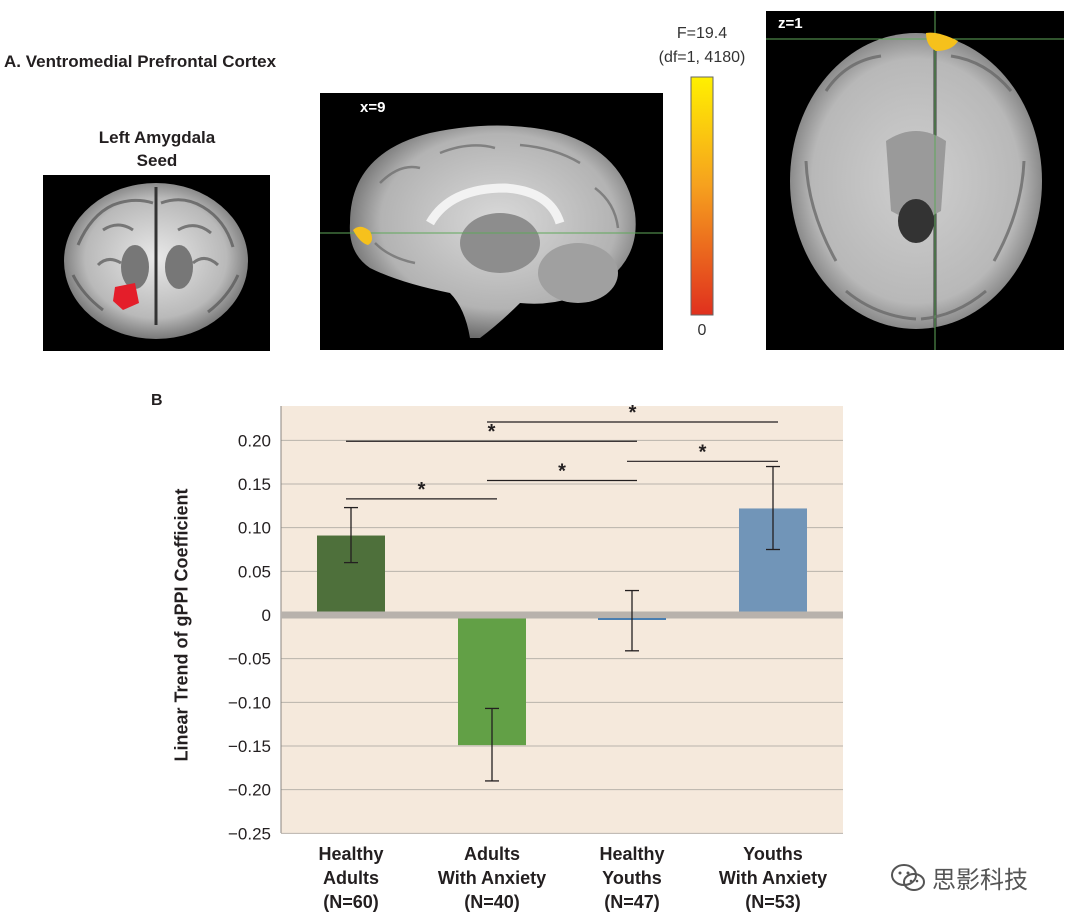 This screenshot has width=1080, height=923. What do you see at coordinates (702, 57) in the screenshot?
I see `colorbar-title-line2: (df=1, 4180)` at bounding box center [702, 57].